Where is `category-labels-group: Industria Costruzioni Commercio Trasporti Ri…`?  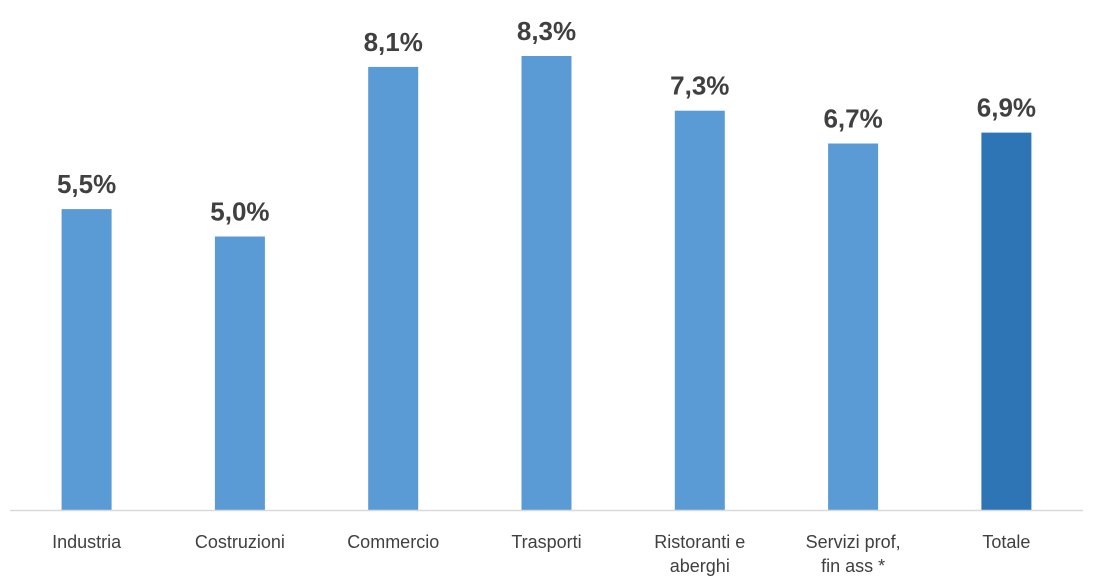
category-labels-group: Industria Costruzioni Commercio Trasporti Ri… is located at coordinates (541, 554).